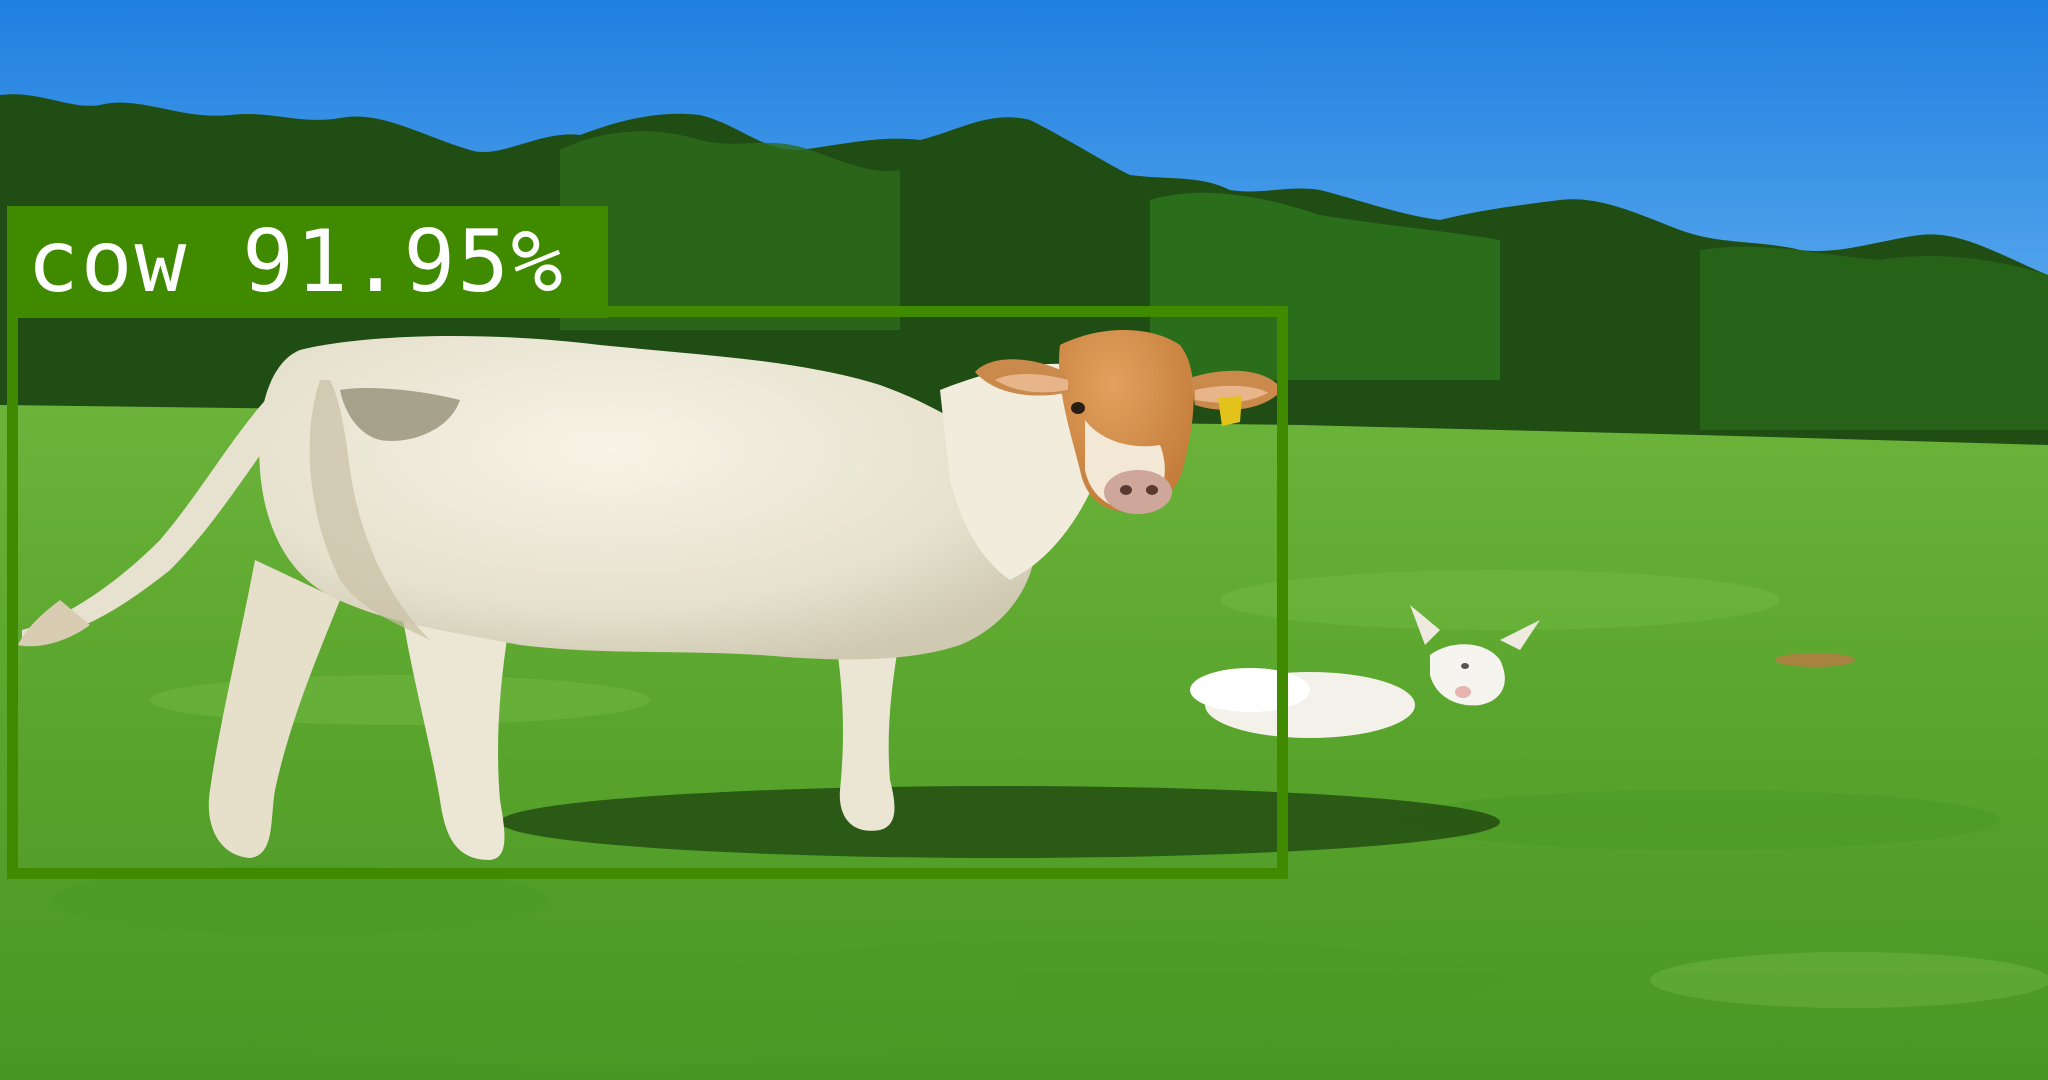 Image resolution: width=2048 pixels, height=1080 pixels. I want to click on detection-label-badge: cow 91.95%, so click(307, 262).